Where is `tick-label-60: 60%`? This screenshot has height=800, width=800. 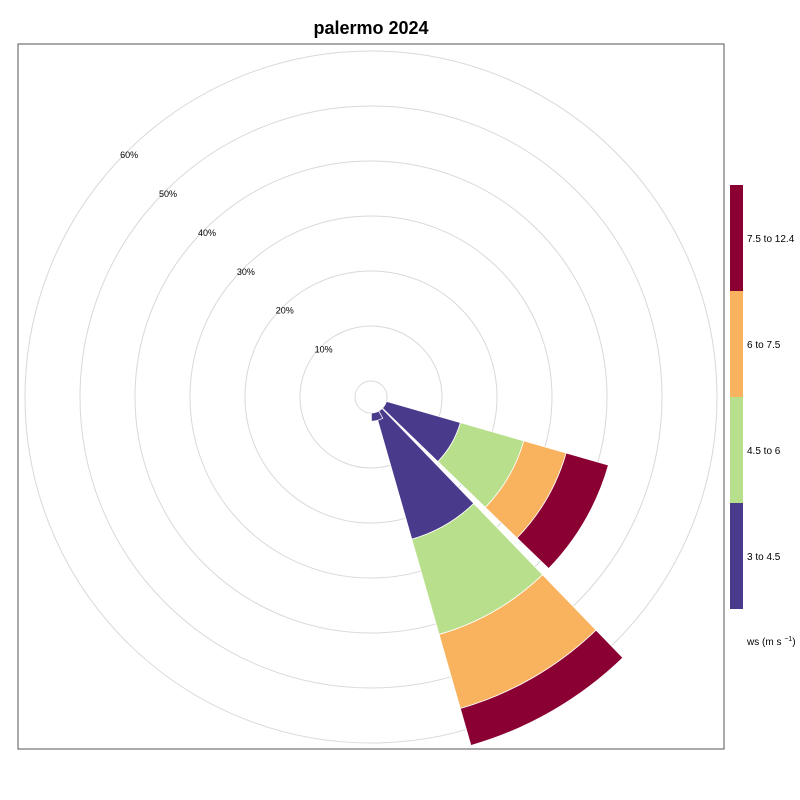 tick-label-60: 60% is located at coordinates (129, 155).